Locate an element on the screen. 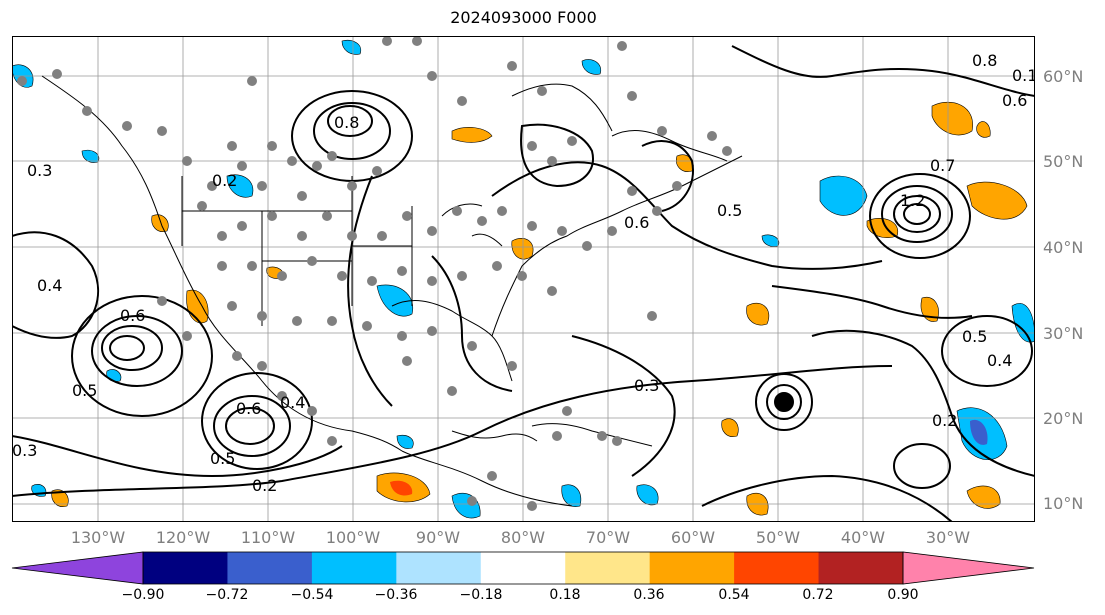  lon-label: 120°W is located at coordinates (183, 537).